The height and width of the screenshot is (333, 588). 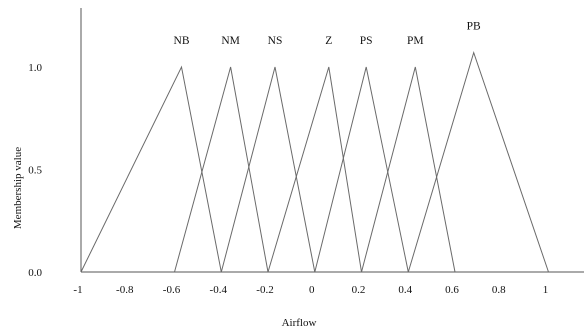 What do you see at coordinates (366, 41) in the screenshot?
I see `term-label-ps: PS` at bounding box center [366, 41].